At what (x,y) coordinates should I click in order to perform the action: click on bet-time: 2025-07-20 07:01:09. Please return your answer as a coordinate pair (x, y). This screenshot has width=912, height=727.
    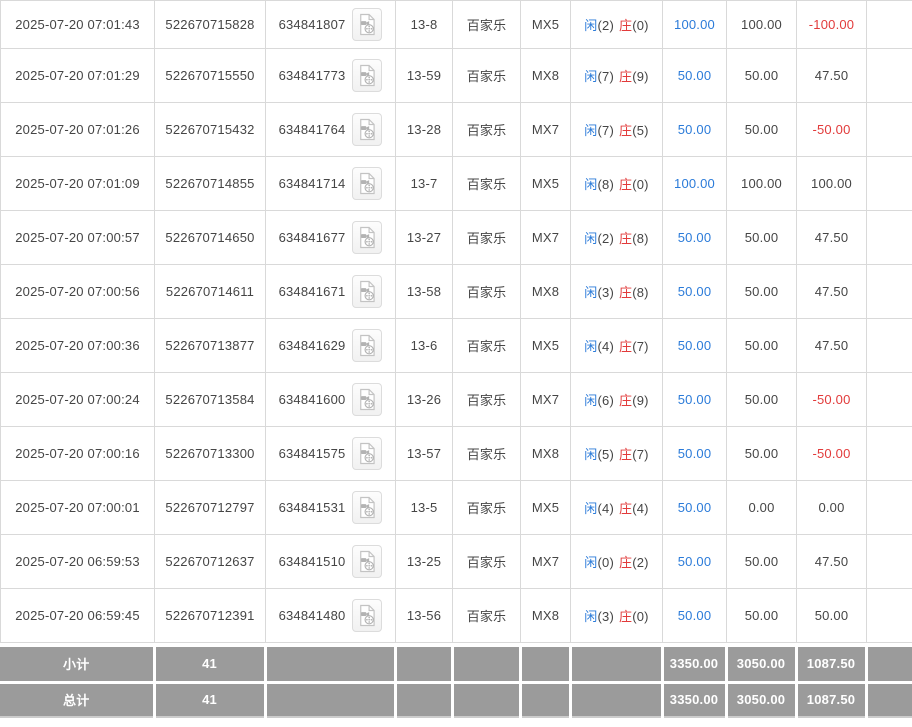
    Looking at the image, I should click on (77, 183).